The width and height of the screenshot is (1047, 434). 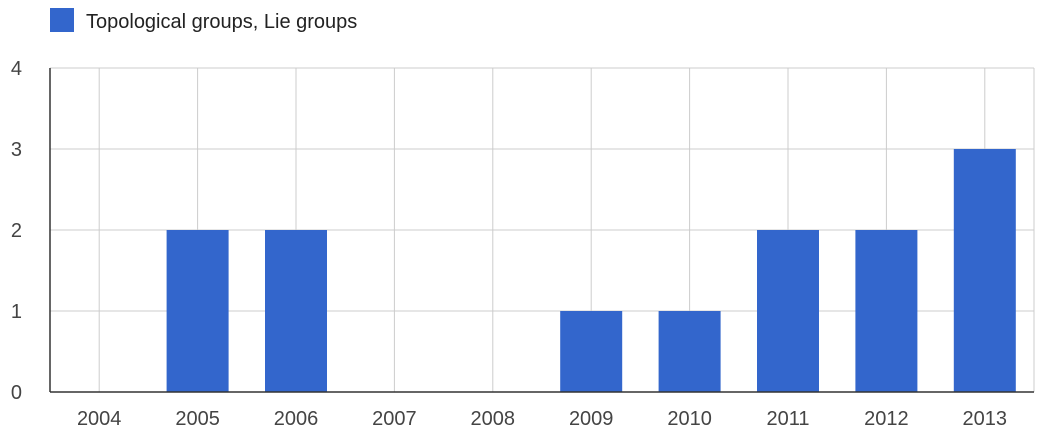 What do you see at coordinates (788, 311) in the screenshot?
I see `bar-2011` at bounding box center [788, 311].